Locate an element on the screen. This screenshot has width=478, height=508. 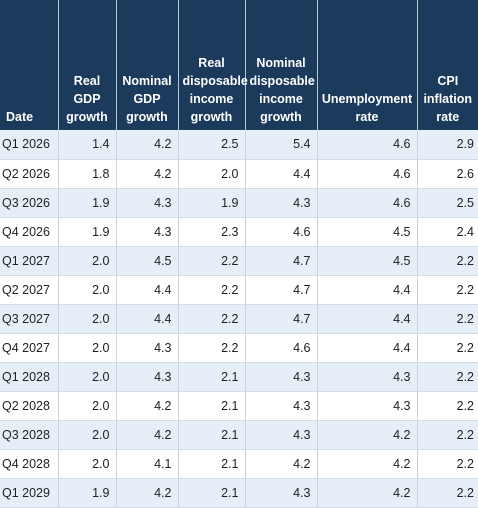
table-row: Q4 2028 2.0 4.1 2.1 4.2 4.2 2.2 is located at coordinates (239, 464).